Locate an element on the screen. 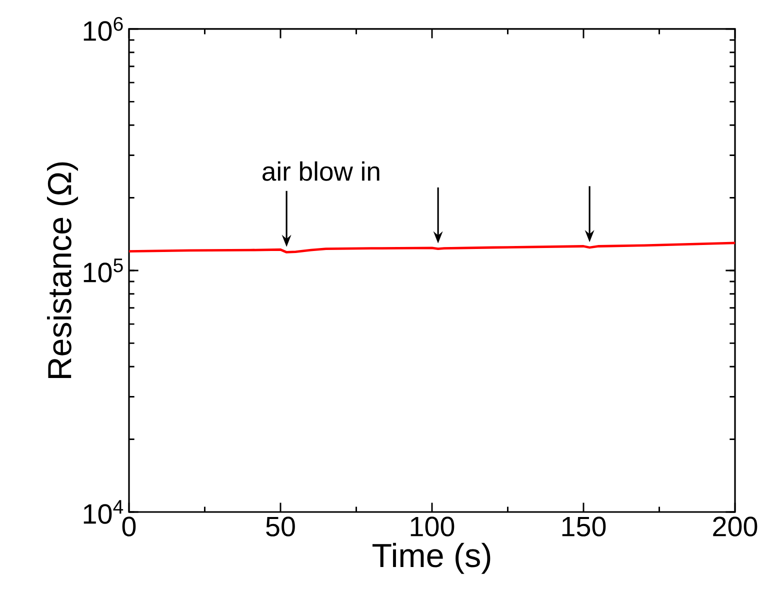 The width and height of the screenshot is (768, 608). x-tick-label: 0 is located at coordinates (129, 526).